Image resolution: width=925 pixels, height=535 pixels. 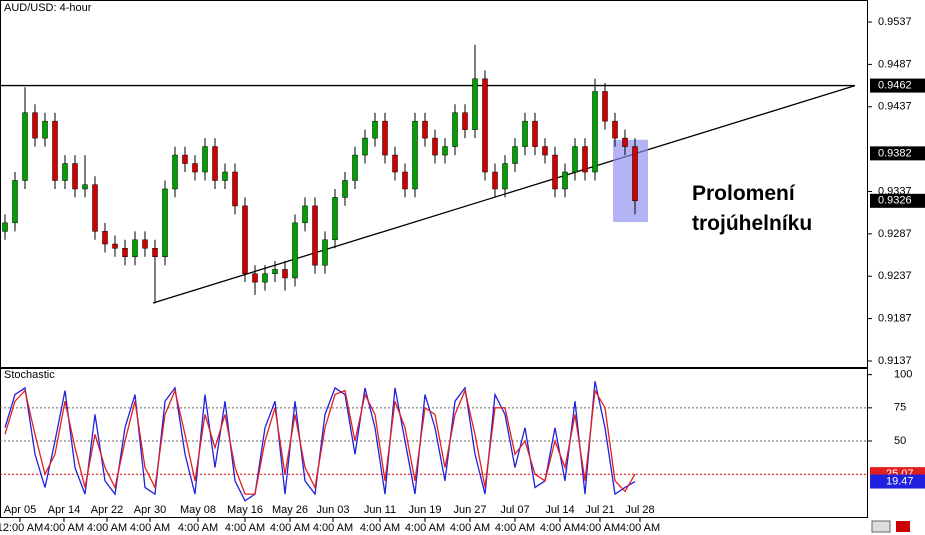 I want to click on x-tick-label: May 08, so click(x=198, y=510).